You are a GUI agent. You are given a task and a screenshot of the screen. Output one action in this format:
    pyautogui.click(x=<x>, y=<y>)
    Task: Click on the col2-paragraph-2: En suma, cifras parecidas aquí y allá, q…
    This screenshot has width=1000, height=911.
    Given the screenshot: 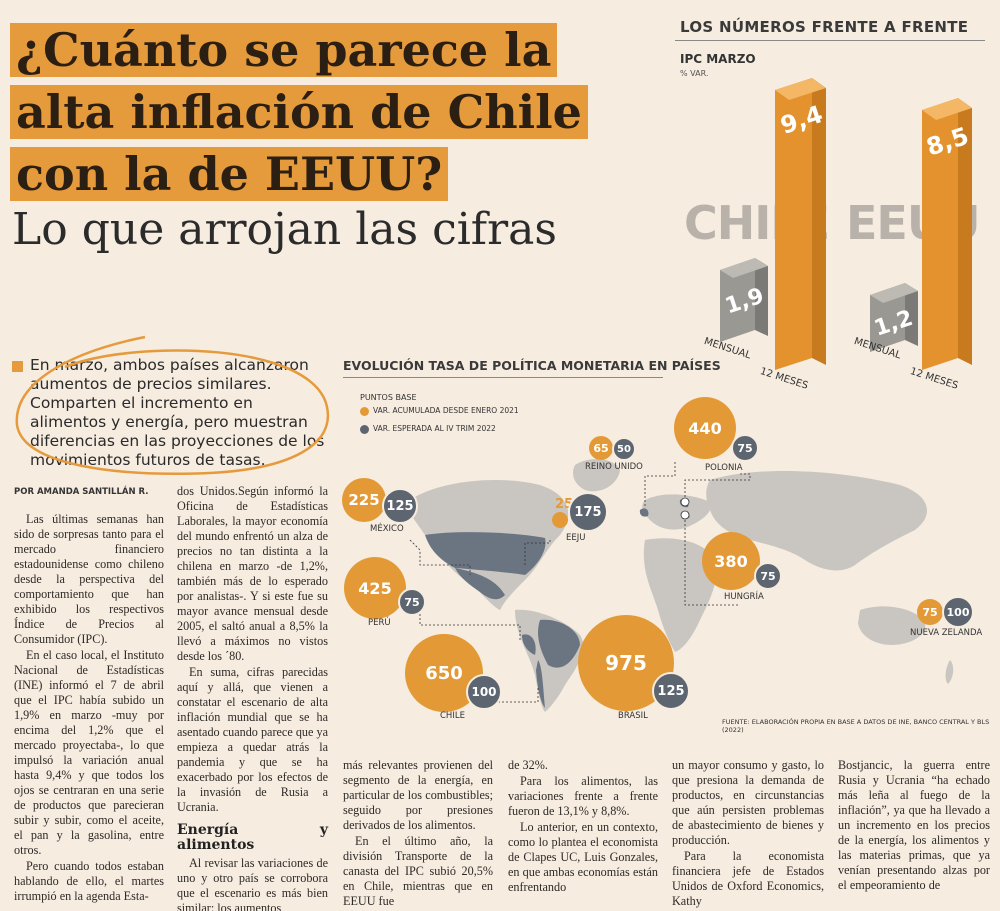 What is the action you would take?
    pyautogui.click(x=252, y=739)
    